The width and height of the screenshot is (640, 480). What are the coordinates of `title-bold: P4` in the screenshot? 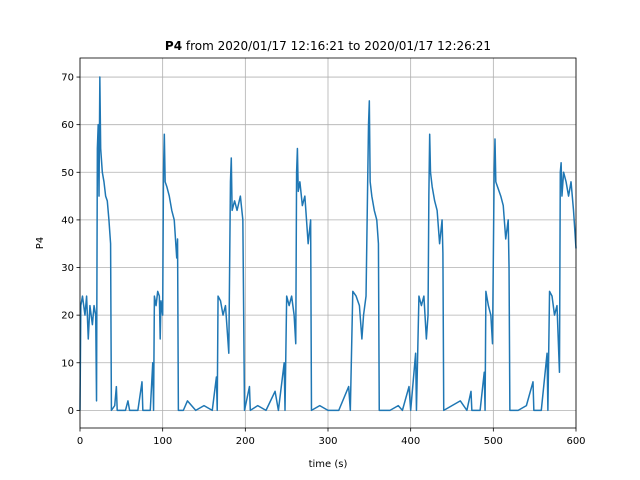 It's located at (173, 46).